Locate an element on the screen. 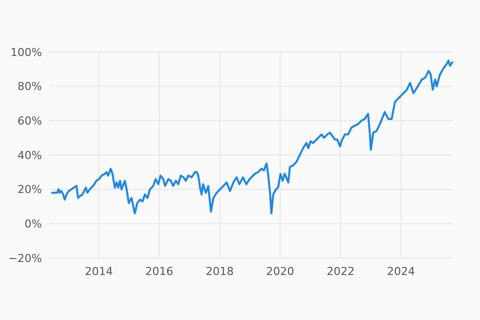  y-tick-label: −20% is located at coordinates (25, 258).